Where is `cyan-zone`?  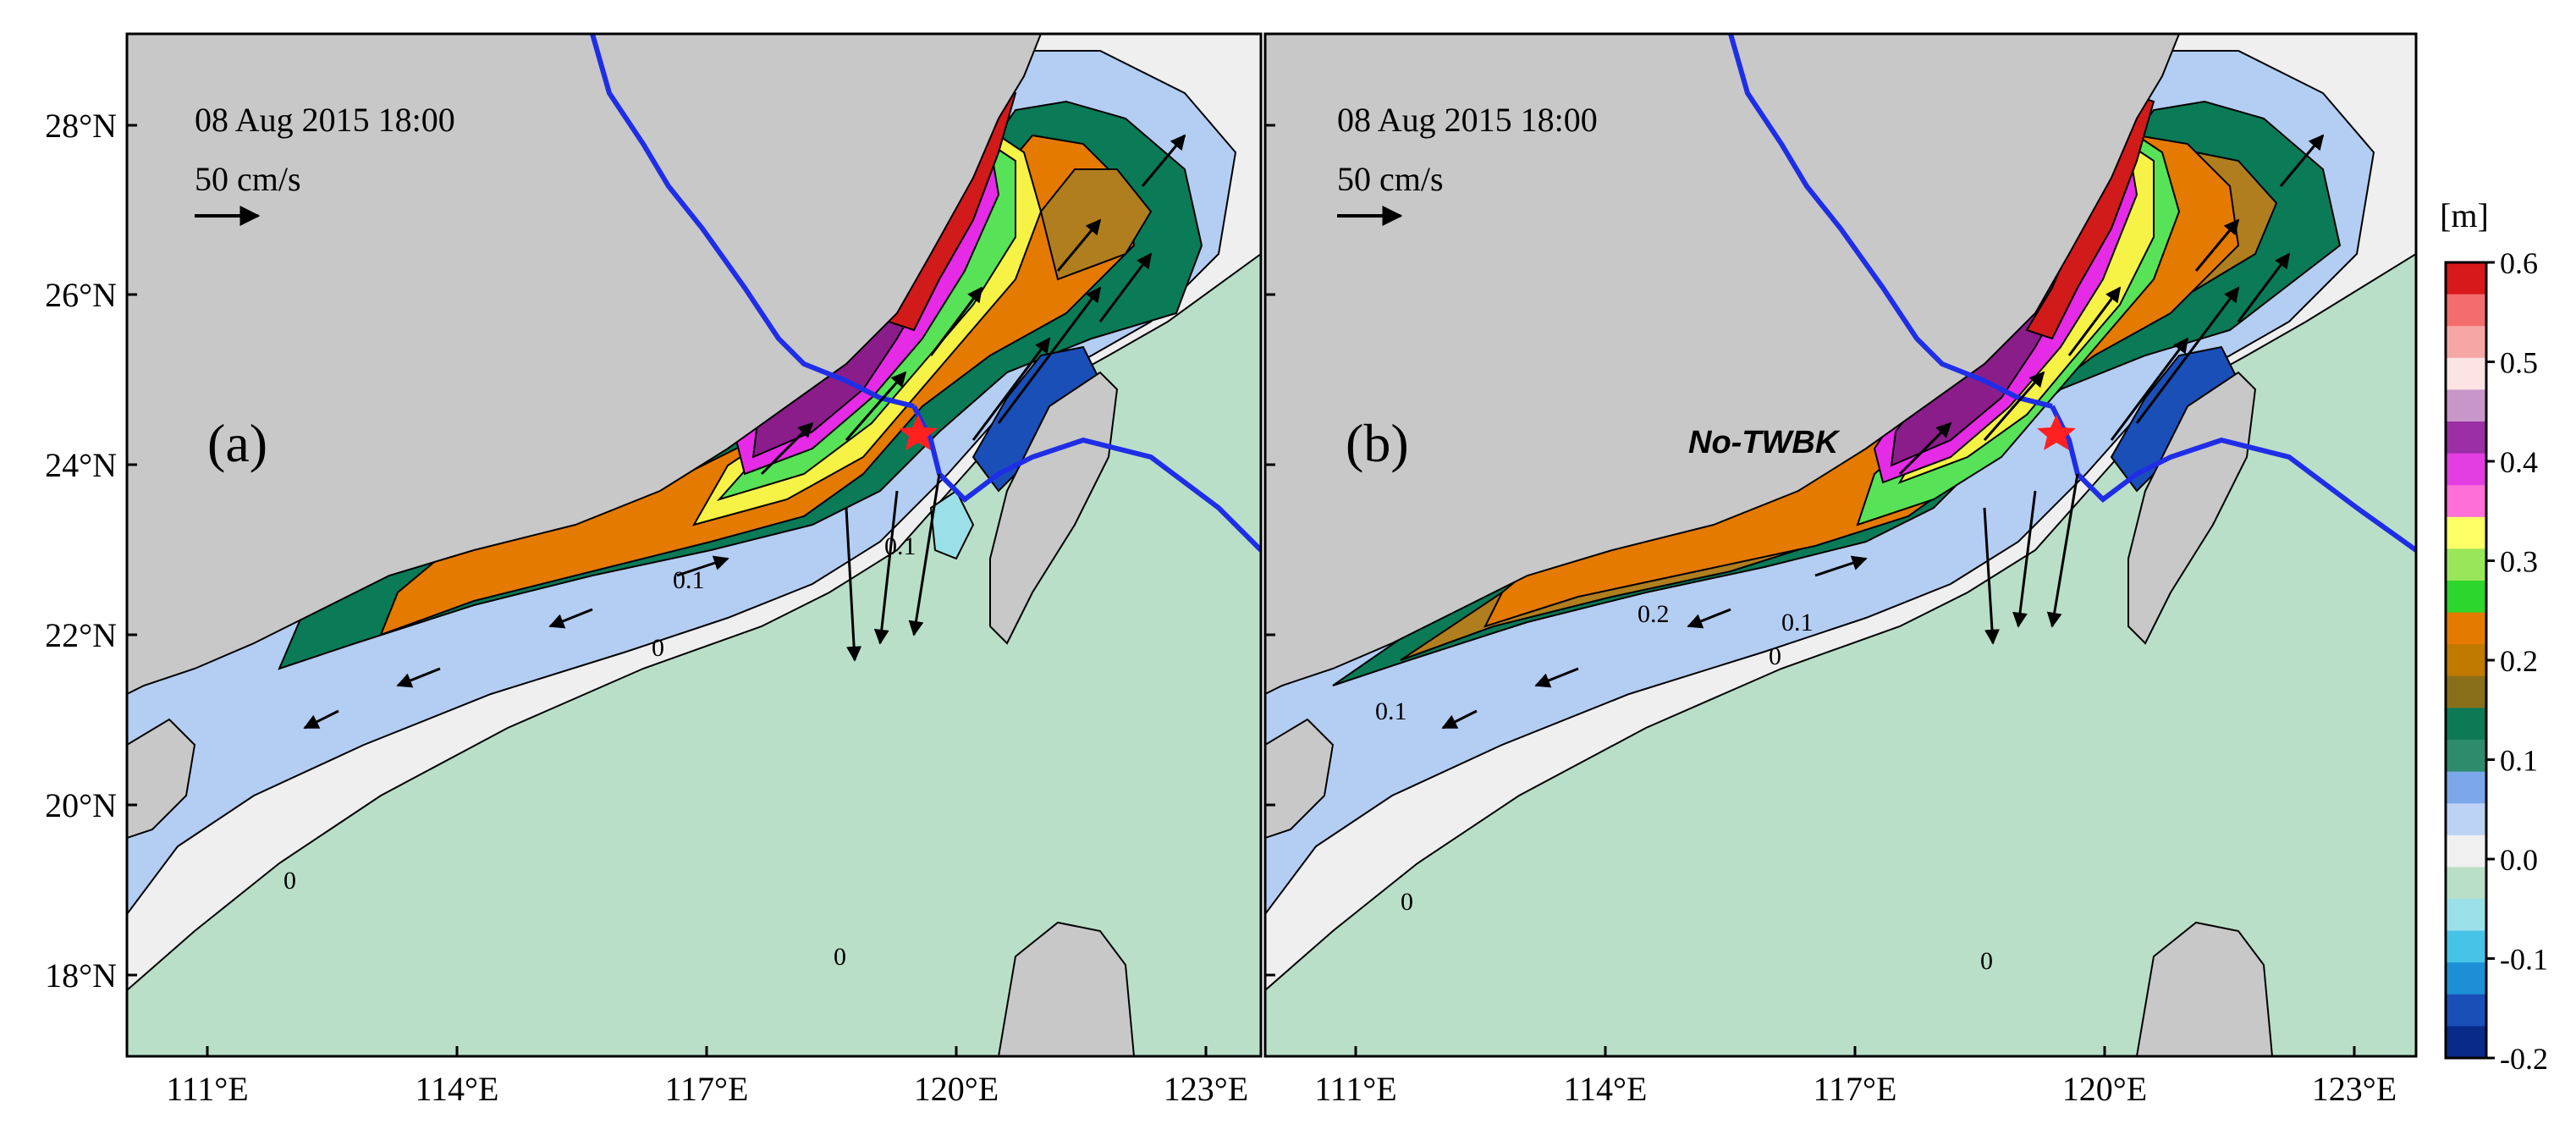 cyan-zone is located at coordinates (952, 524).